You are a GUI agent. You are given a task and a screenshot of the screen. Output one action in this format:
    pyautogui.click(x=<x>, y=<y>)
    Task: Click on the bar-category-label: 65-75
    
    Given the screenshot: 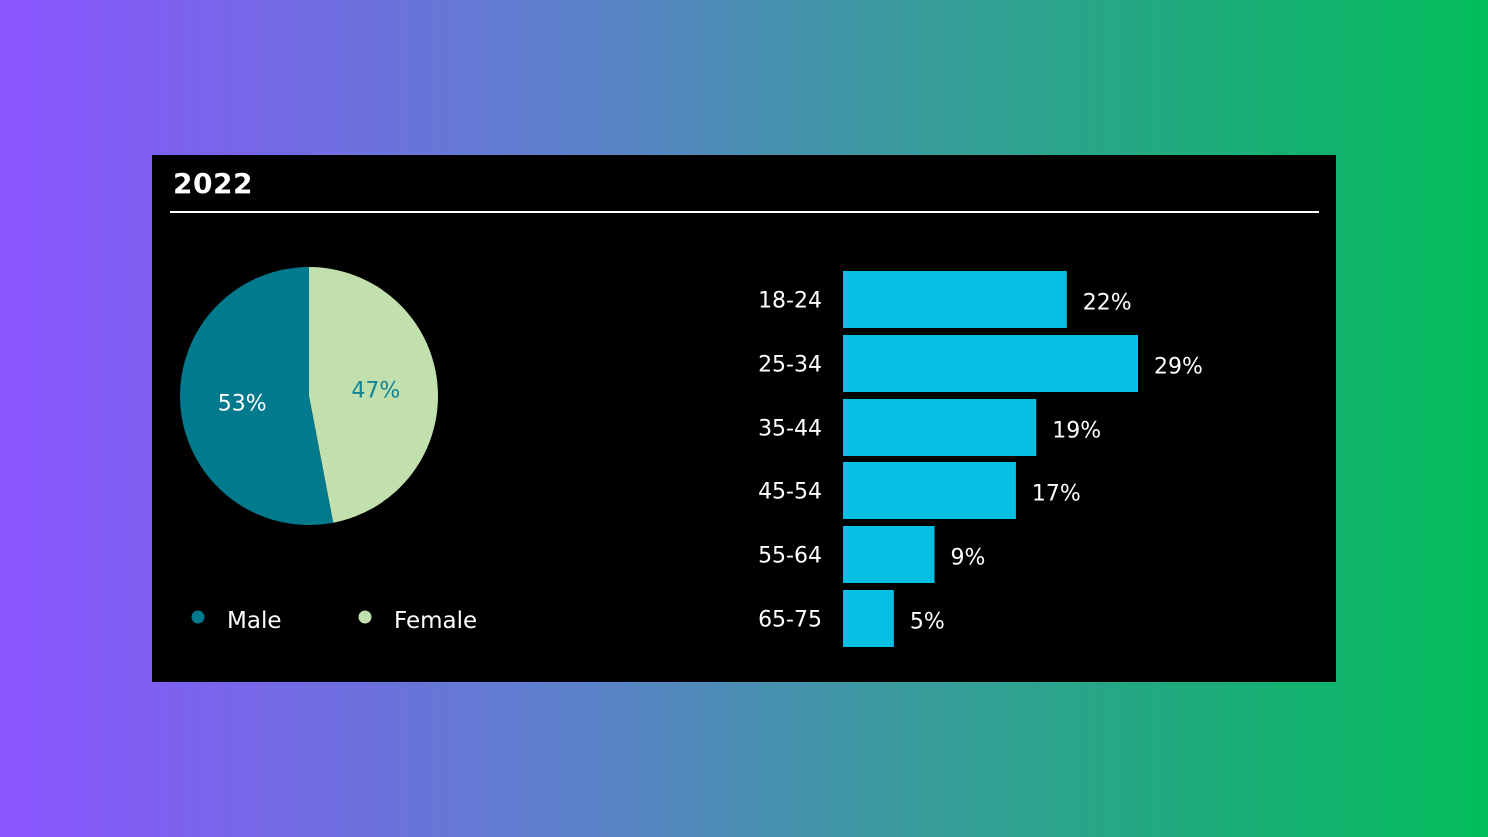 What is the action you would take?
    pyautogui.click(x=790, y=620)
    